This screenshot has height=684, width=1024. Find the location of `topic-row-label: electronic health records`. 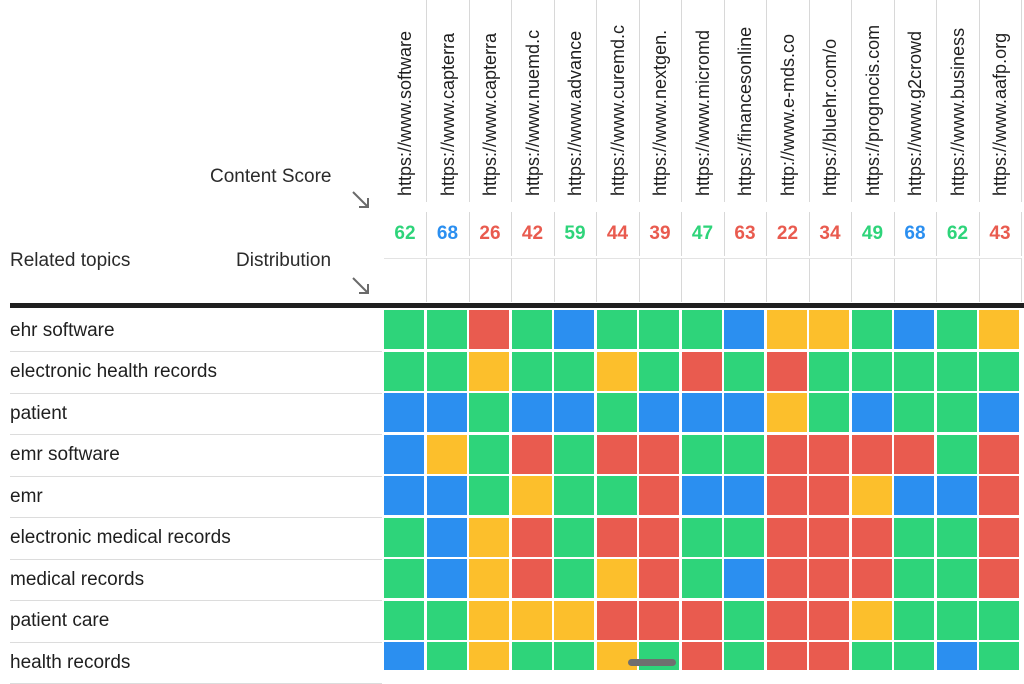

topic-row-label: electronic health records is located at coordinates (196, 373).